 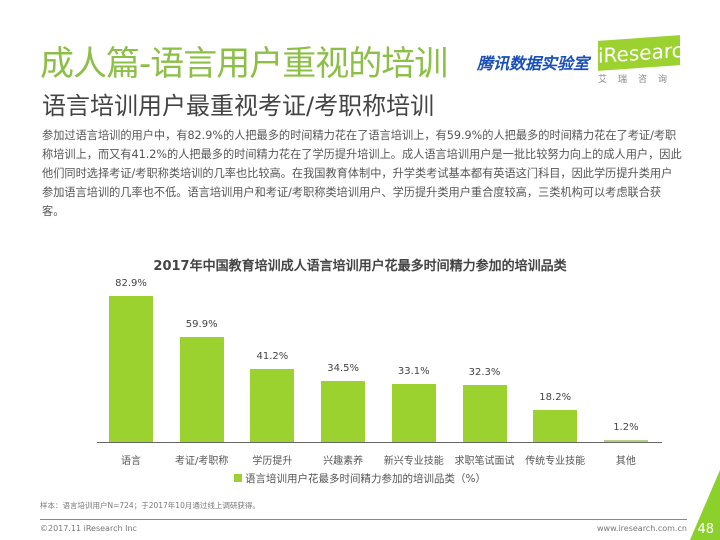 What do you see at coordinates (272, 357) in the screenshot?
I see `value-label: 41.2%` at bounding box center [272, 357].